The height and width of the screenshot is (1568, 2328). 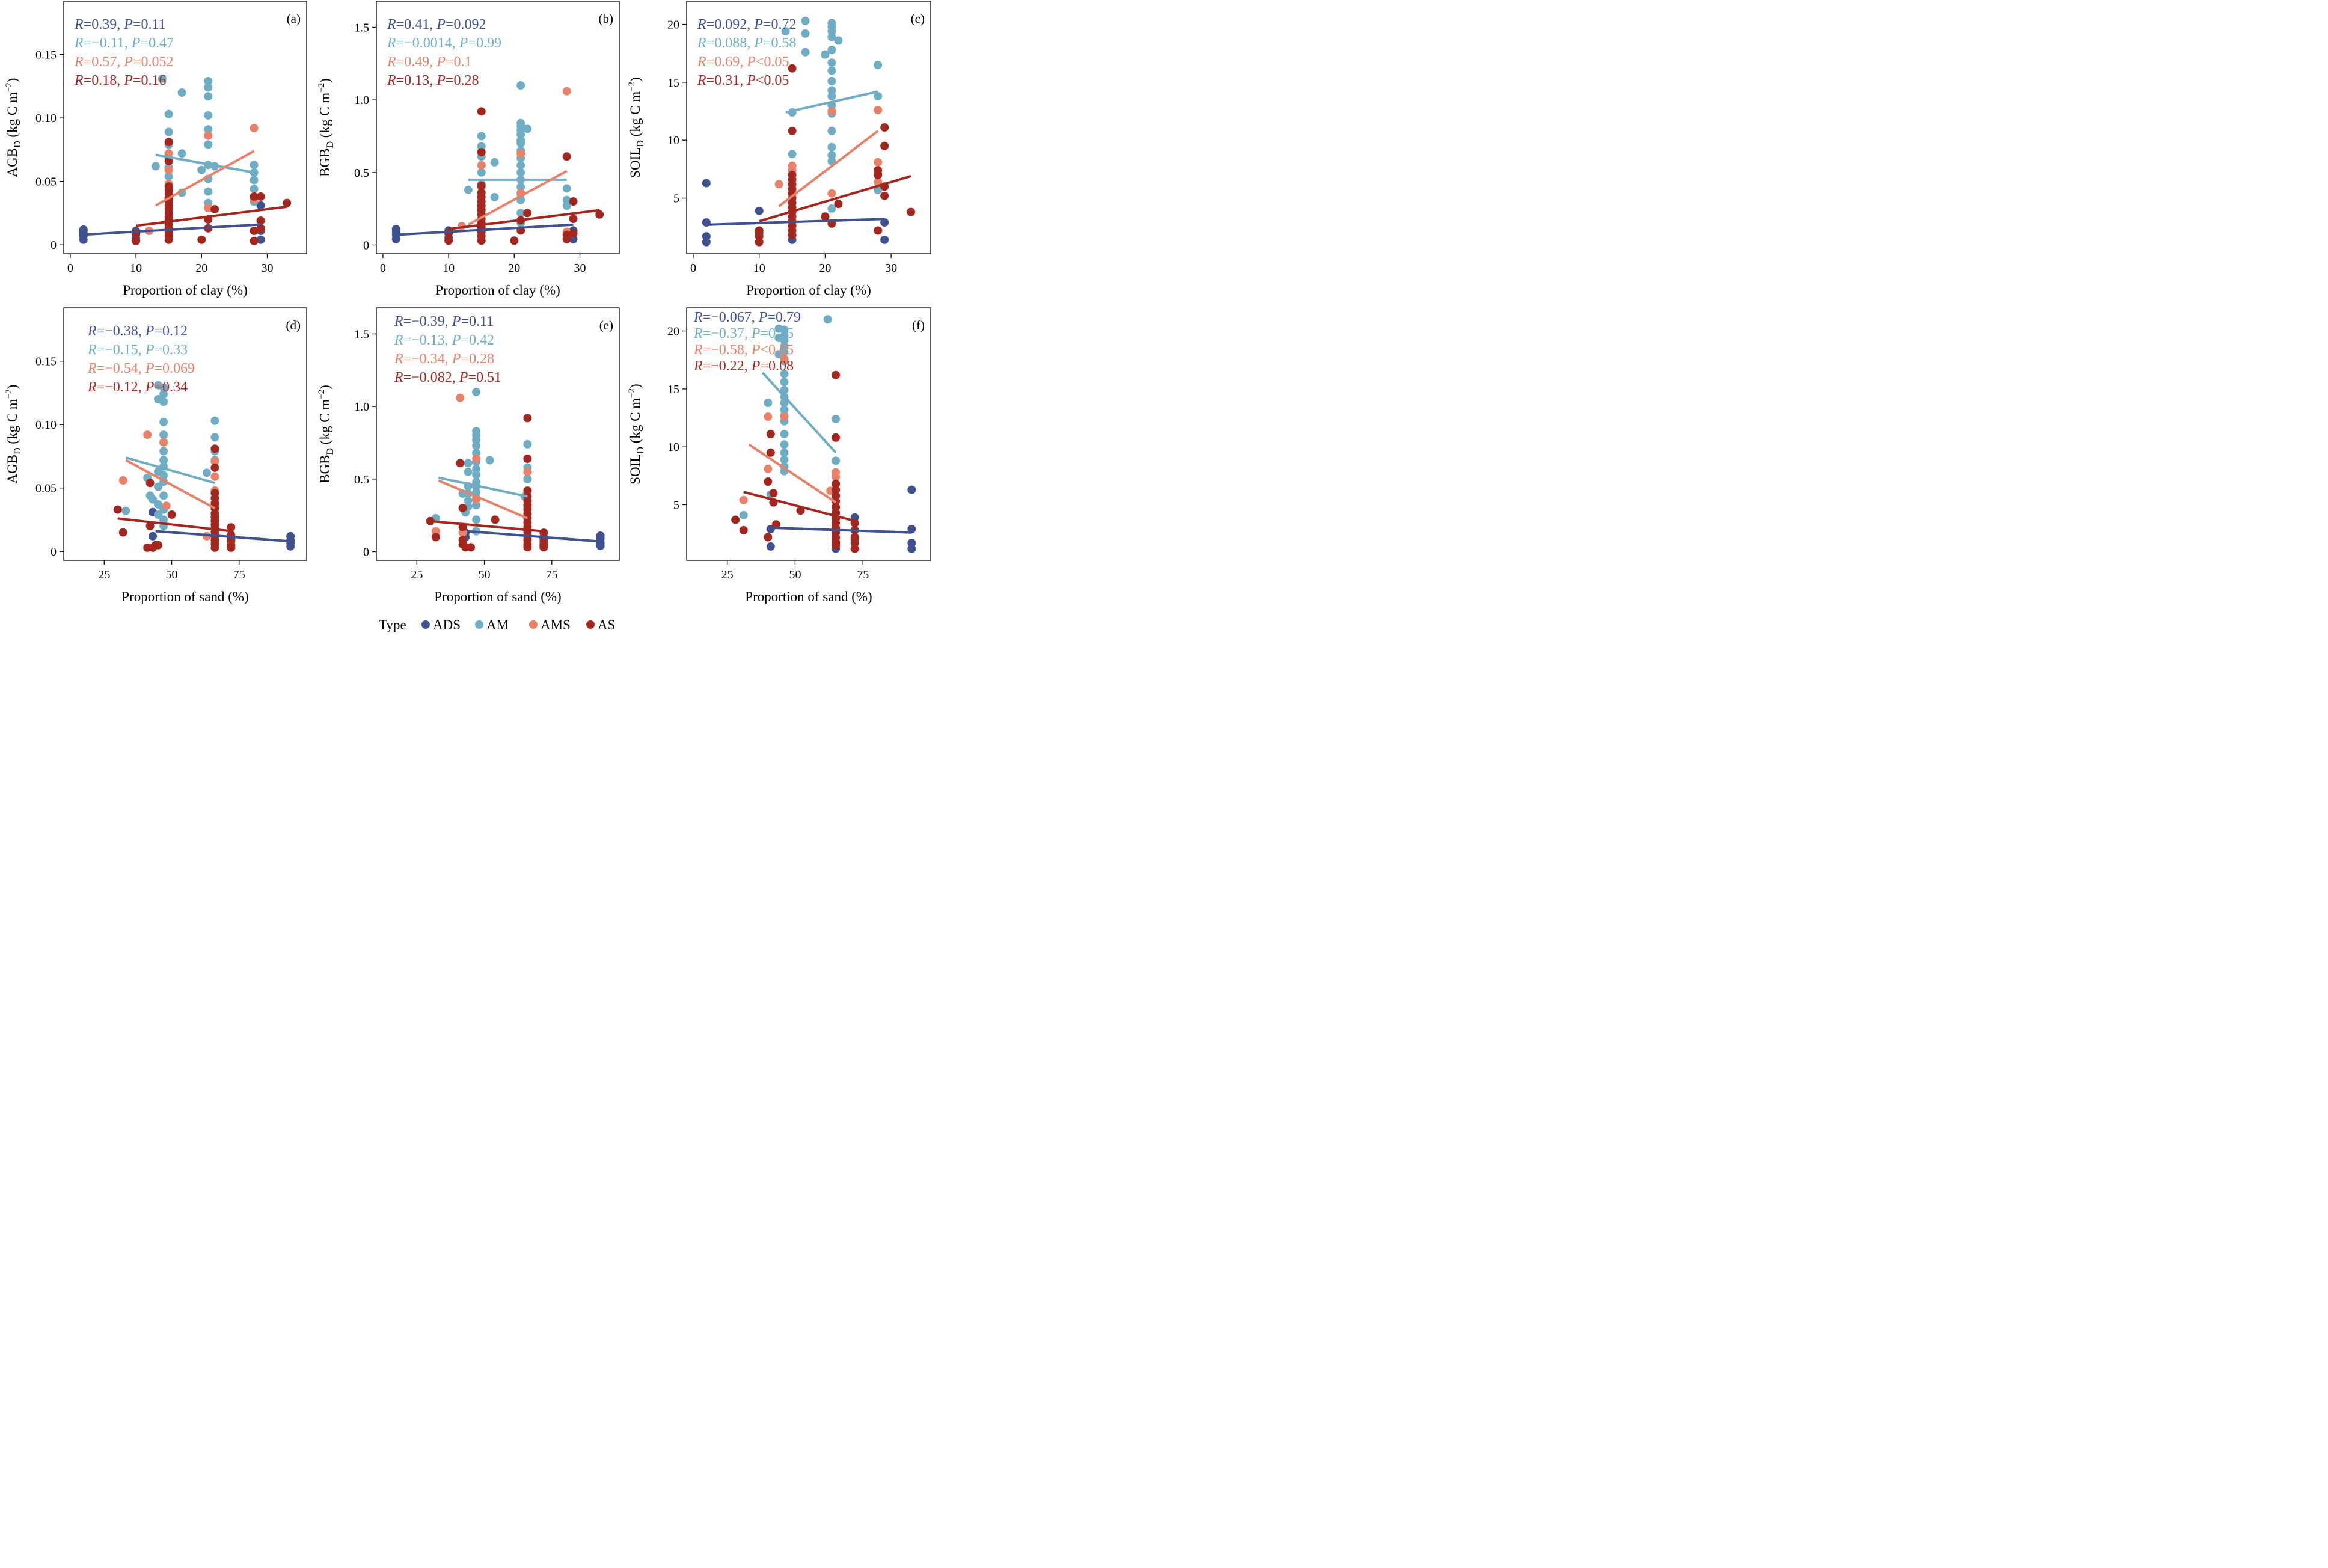 What do you see at coordinates (591, 624) in the screenshot?
I see `legend-marker-AS` at bounding box center [591, 624].